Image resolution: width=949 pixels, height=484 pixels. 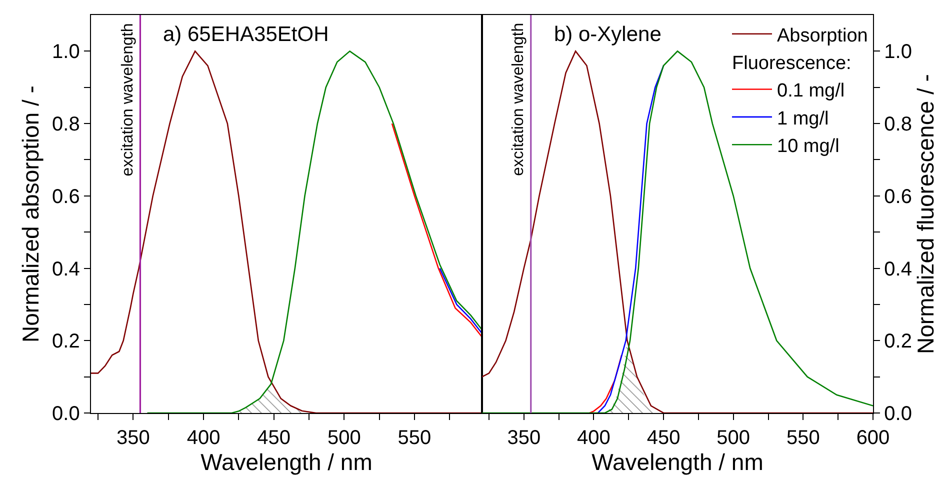 What do you see at coordinates (246, 34) in the screenshot?
I see `chart-title: a) 65EHA35EtOH` at bounding box center [246, 34].